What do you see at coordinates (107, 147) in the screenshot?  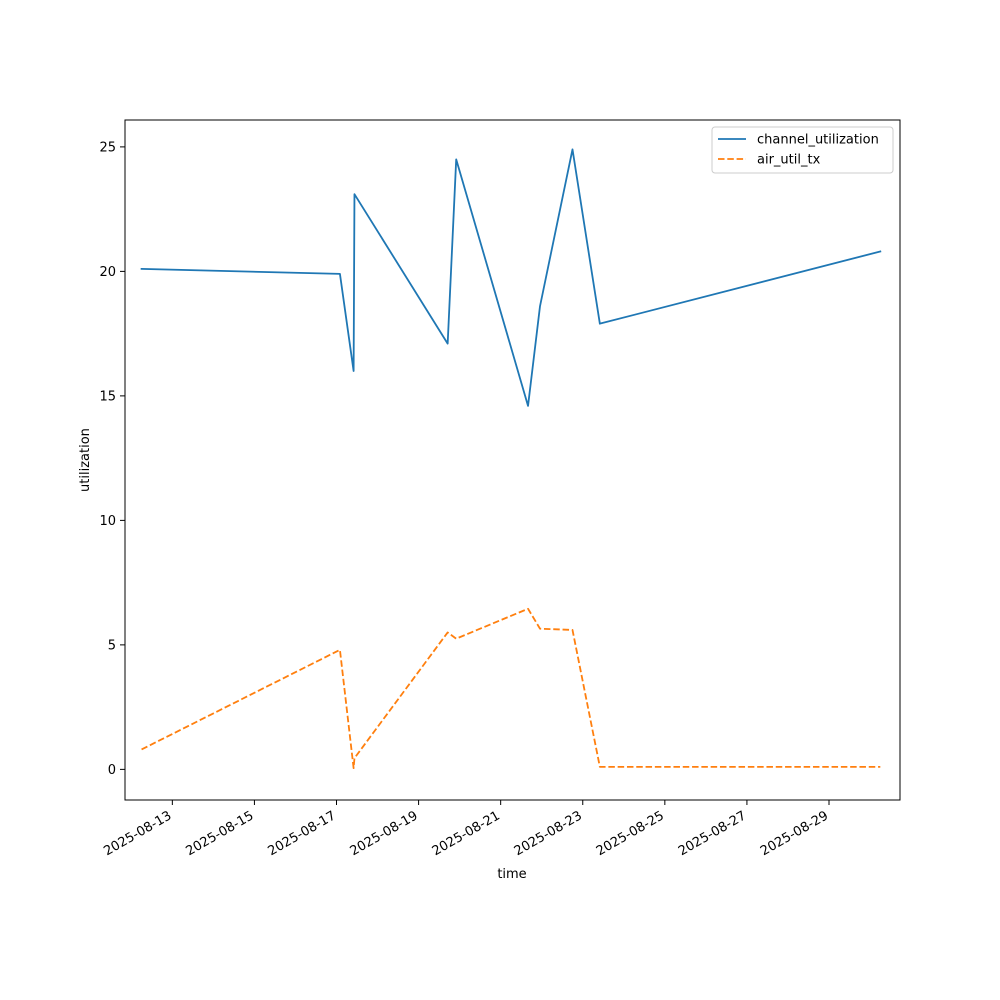 I see `y-tick-label: 25` at bounding box center [107, 147].